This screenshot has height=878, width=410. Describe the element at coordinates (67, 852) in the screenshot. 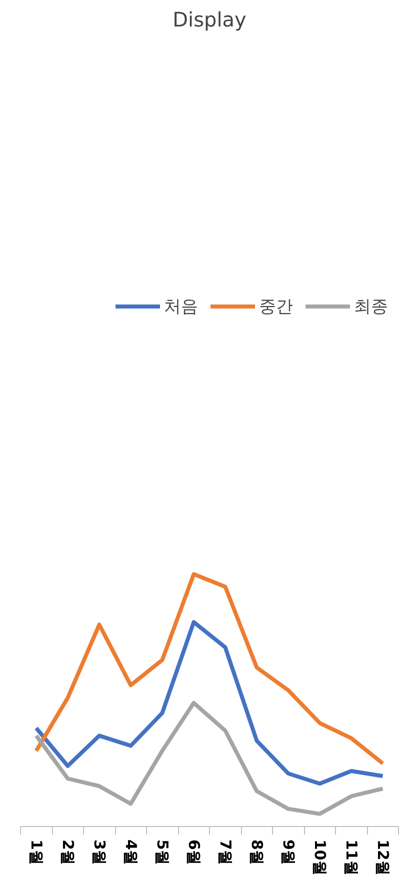

I see `x-tick-label: 2월` at that location.